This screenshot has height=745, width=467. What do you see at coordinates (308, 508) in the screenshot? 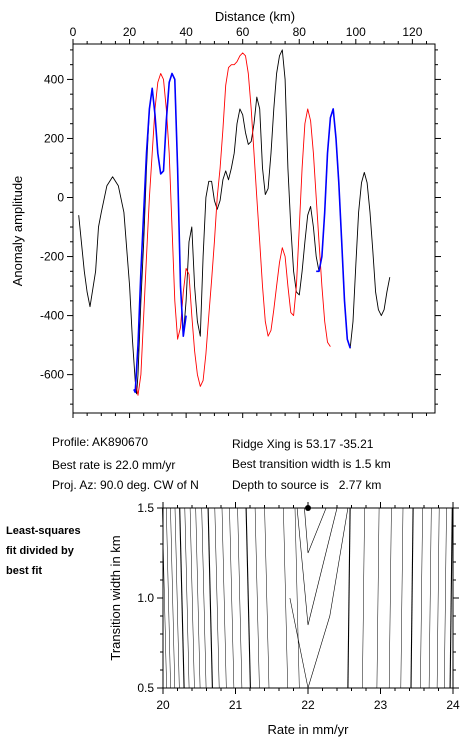
I see `best-fit-marker` at bounding box center [308, 508].